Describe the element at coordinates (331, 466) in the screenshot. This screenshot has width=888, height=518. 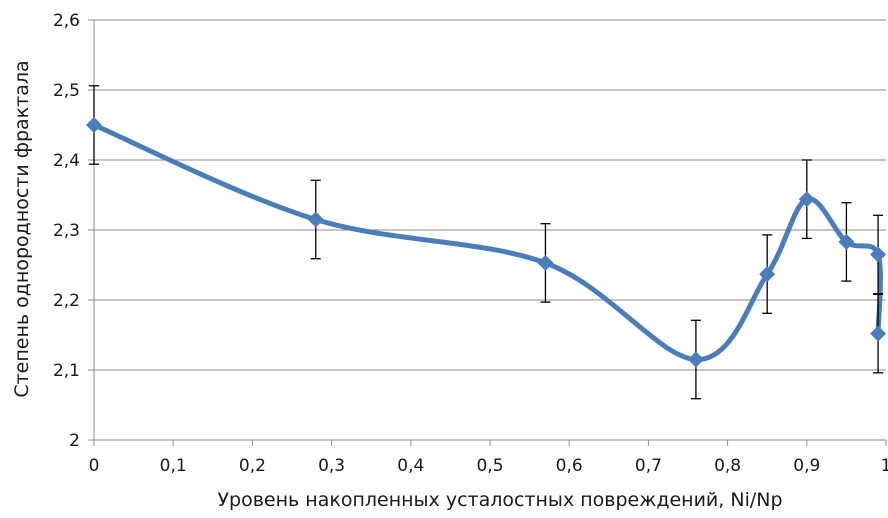
I see `x-tick-label: 0,3` at that location.